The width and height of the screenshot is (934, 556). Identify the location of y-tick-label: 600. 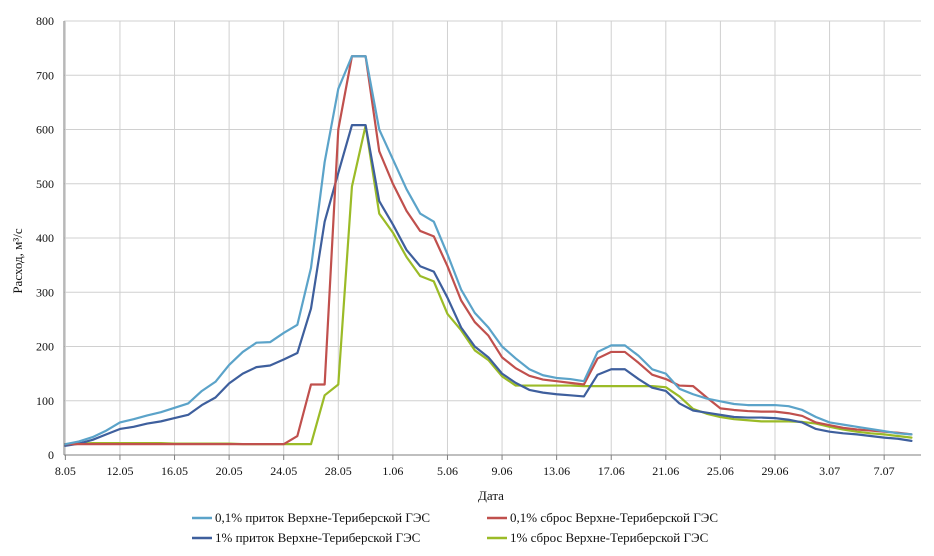
(45, 130).